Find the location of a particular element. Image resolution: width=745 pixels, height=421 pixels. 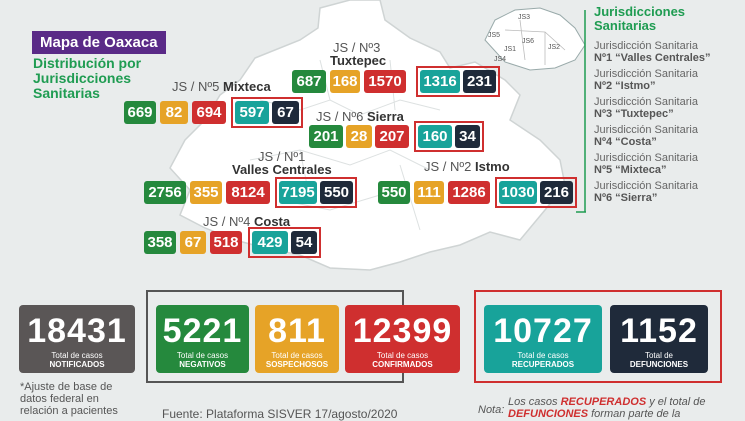

costa-outcome-box is located at coordinates (284, 242).